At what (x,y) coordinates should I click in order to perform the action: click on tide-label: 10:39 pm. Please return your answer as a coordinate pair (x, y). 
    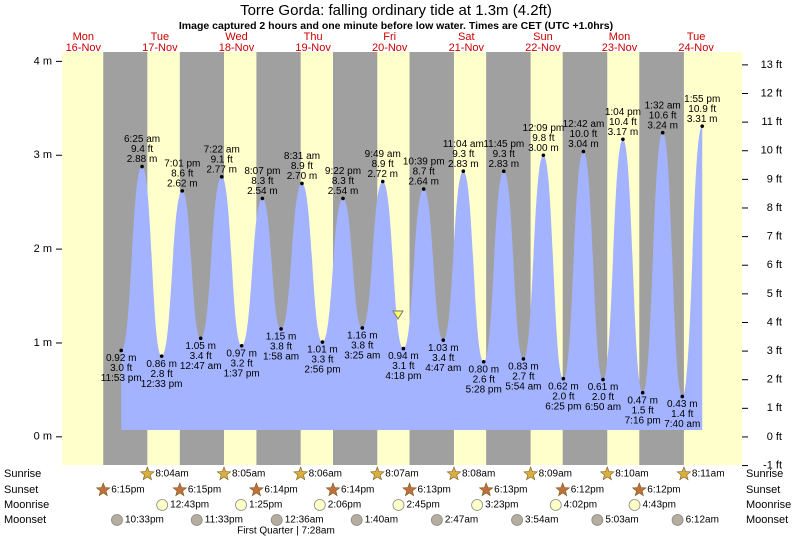
    Looking at the image, I should click on (424, 162).